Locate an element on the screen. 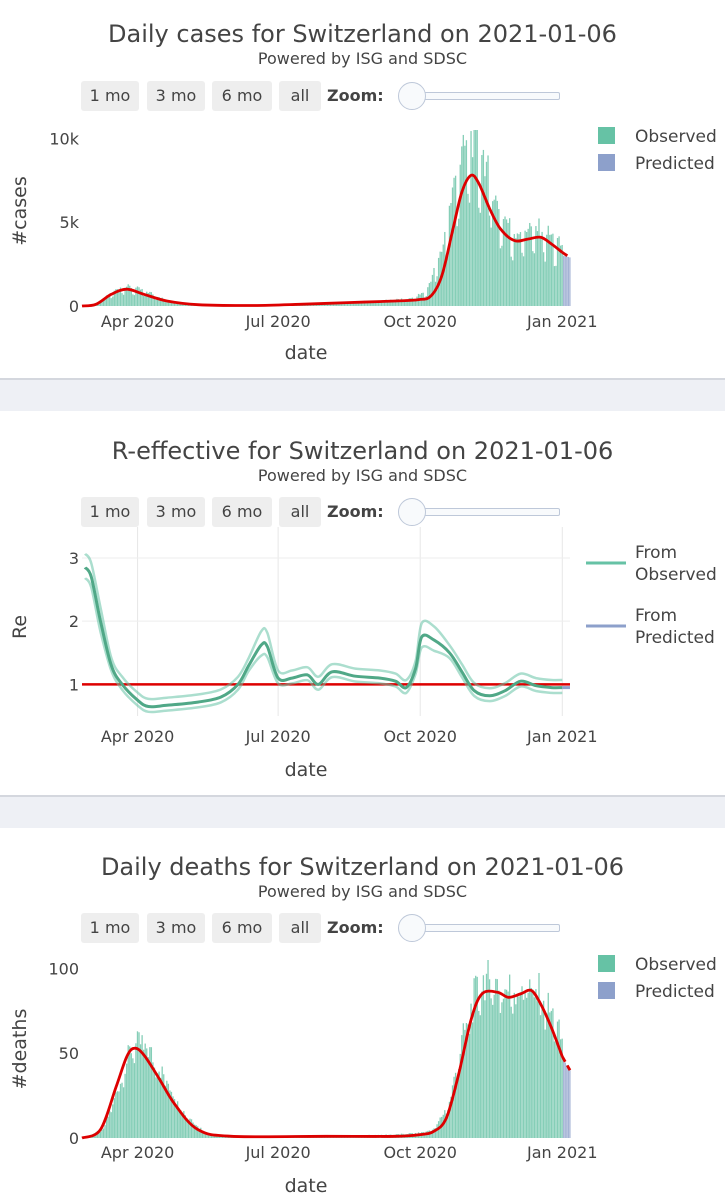  ci-lower-line is located at coordinates (323, 645).